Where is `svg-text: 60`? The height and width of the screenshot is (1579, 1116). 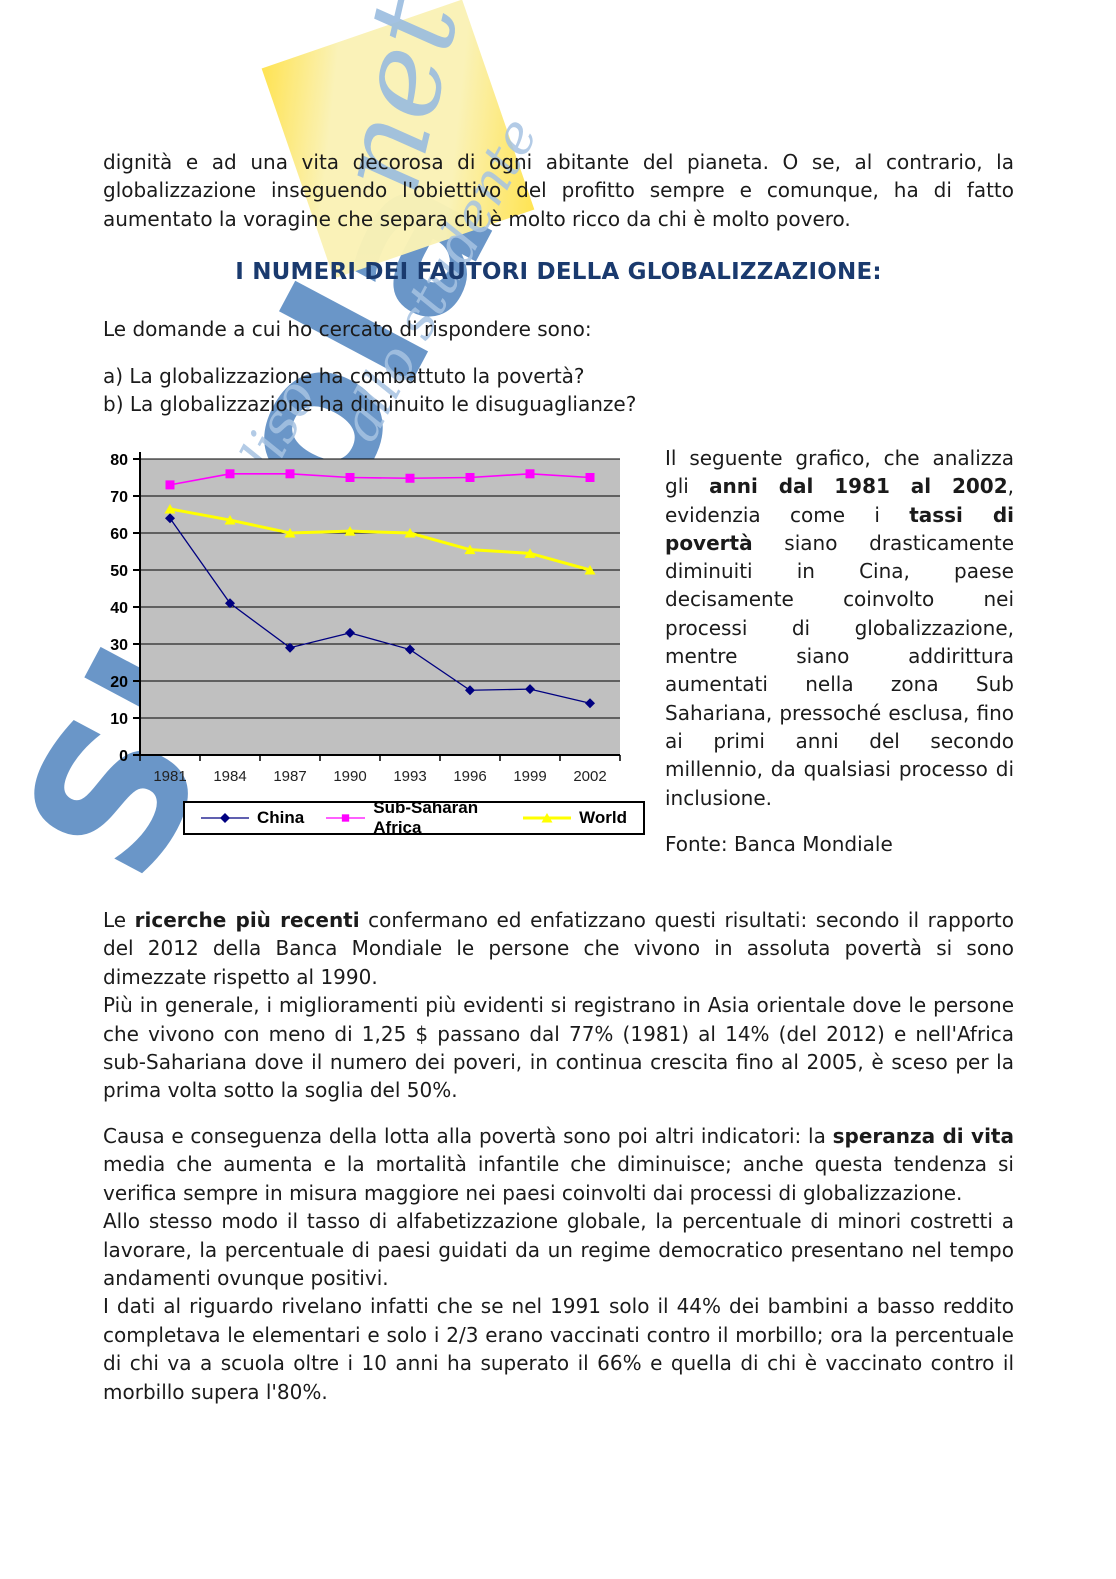
svg-text: 60 is located at coordinates (119, 534).